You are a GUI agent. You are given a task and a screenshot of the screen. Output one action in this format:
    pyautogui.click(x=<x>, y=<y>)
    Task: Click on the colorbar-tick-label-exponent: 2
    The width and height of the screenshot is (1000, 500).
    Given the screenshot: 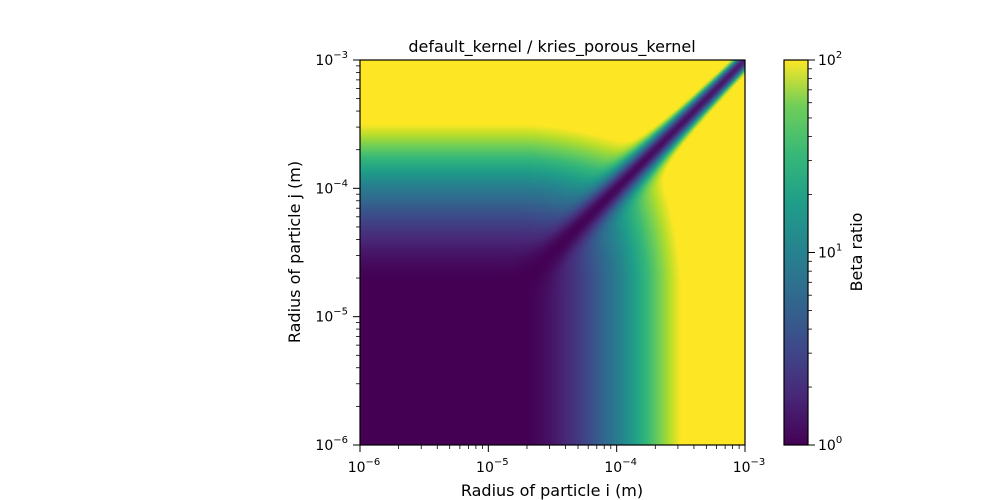 What is the action you would take?
    pyautogui.click(x=839, y=55)
    